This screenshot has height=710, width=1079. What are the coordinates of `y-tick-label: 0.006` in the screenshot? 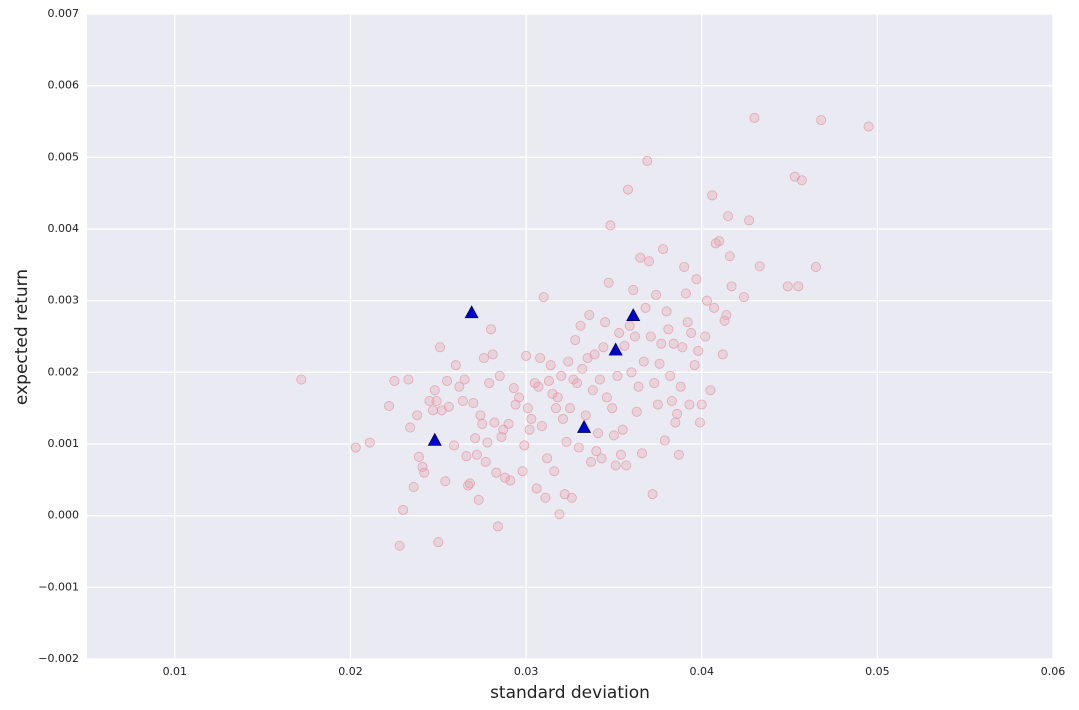 It's located at (64, 85).